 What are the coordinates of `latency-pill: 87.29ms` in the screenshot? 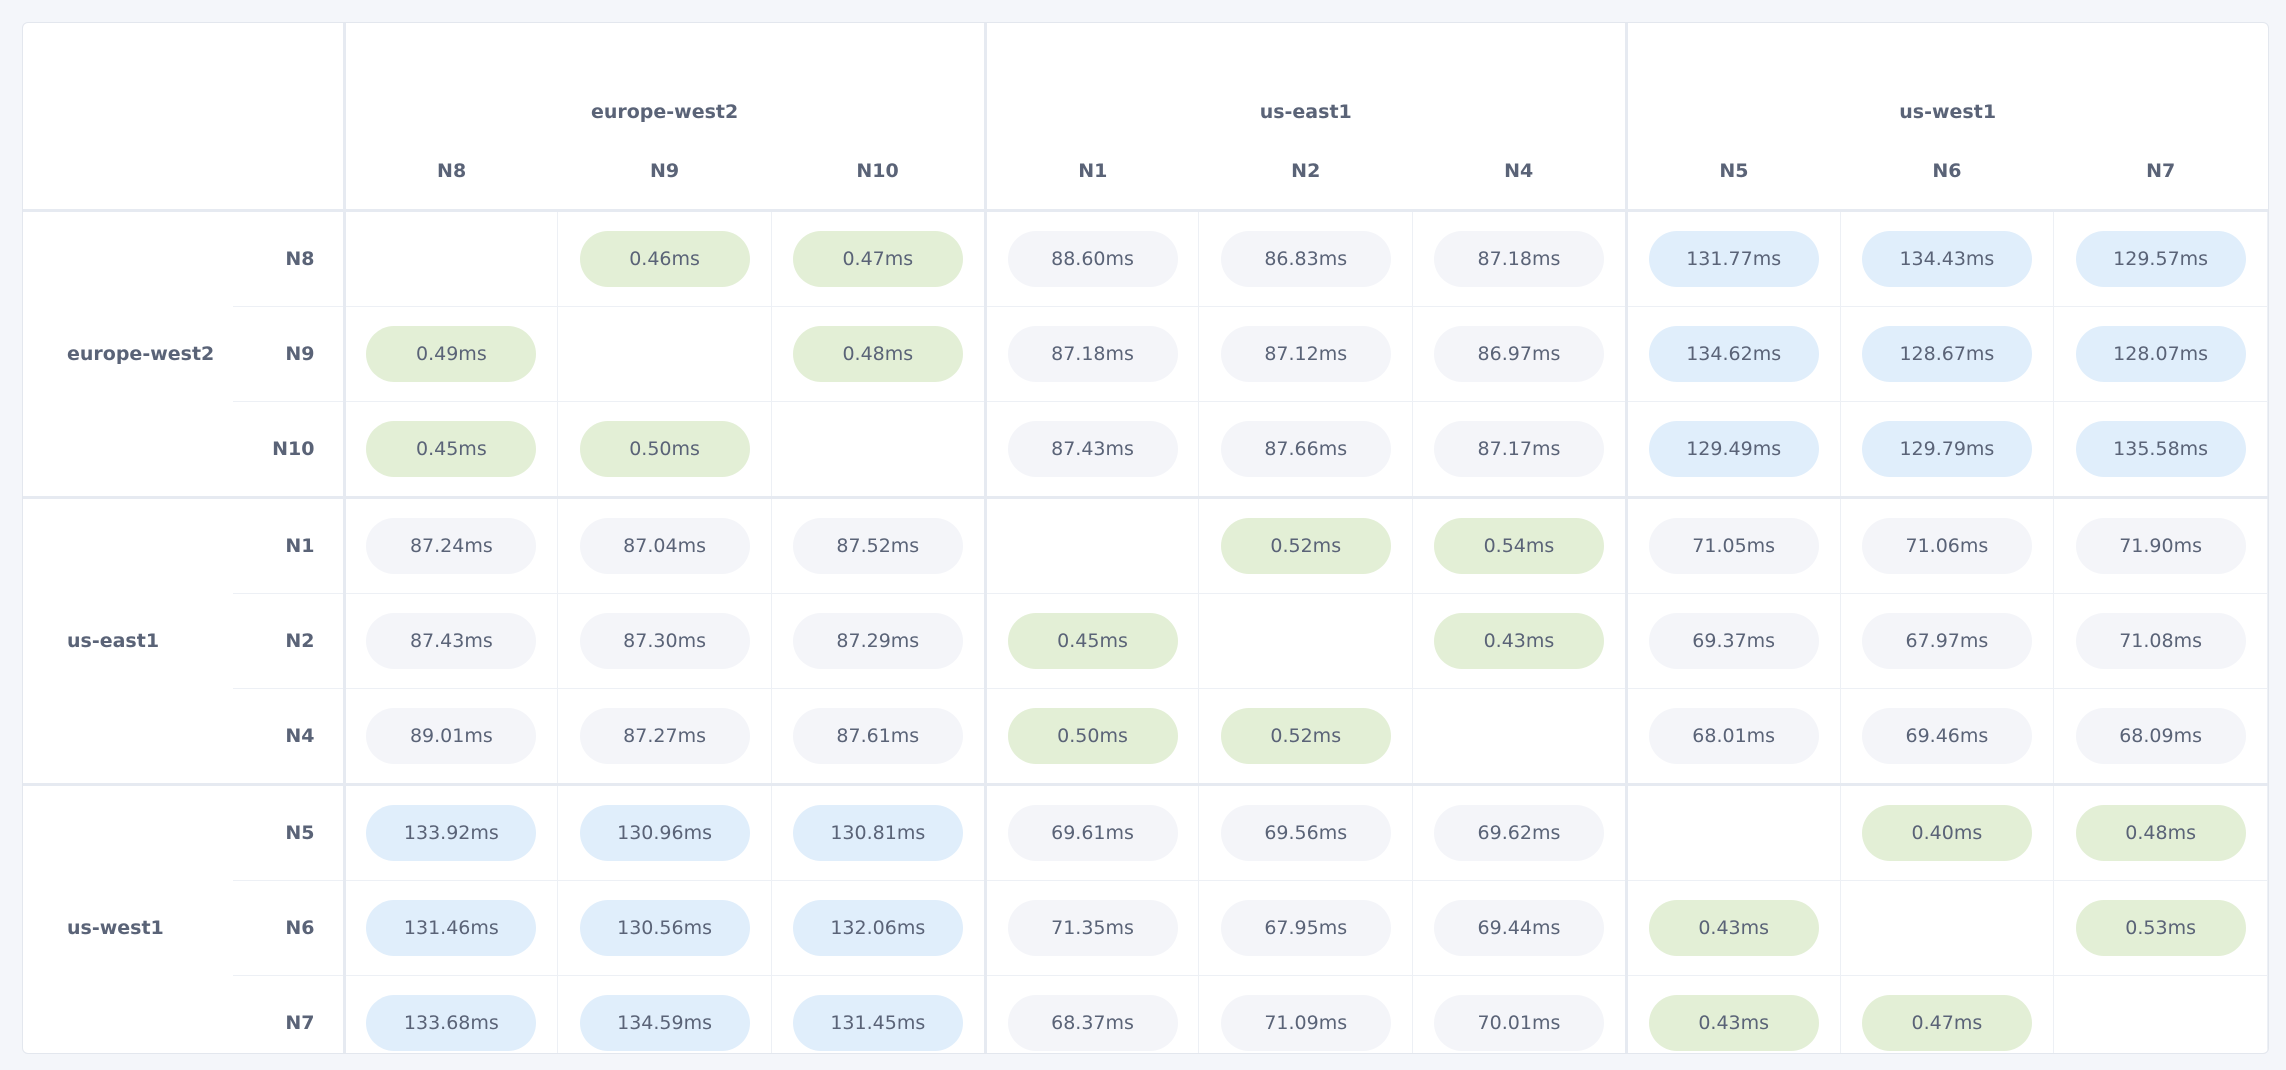 It's located at (877, 641).